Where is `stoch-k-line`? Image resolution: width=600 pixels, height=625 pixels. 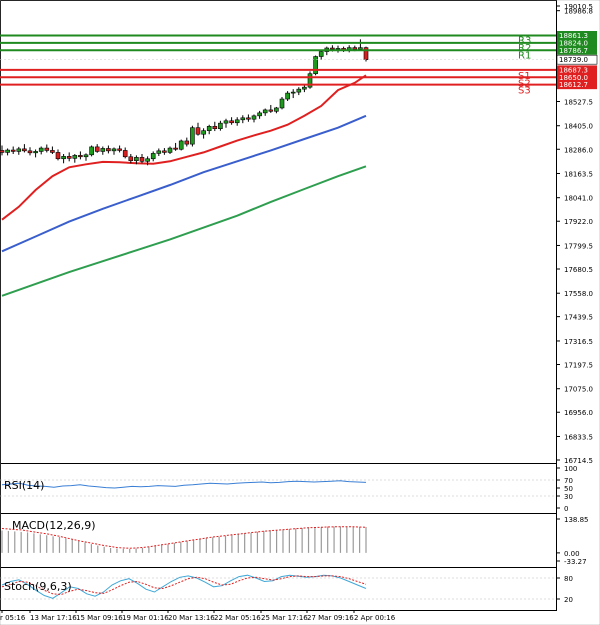
stoch-k-line is located at coordinates (184, 586).